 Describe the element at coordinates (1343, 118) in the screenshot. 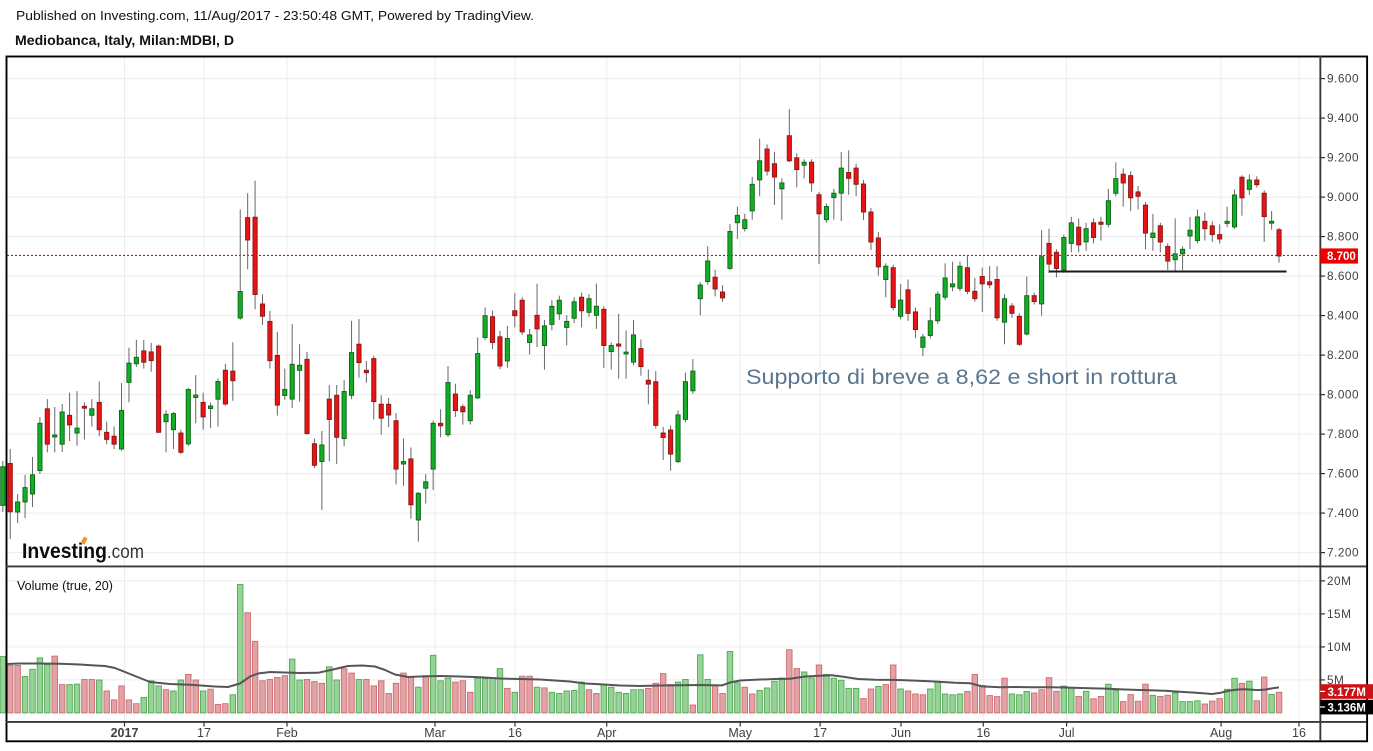

I see `svg-text: 9.400` at that location.